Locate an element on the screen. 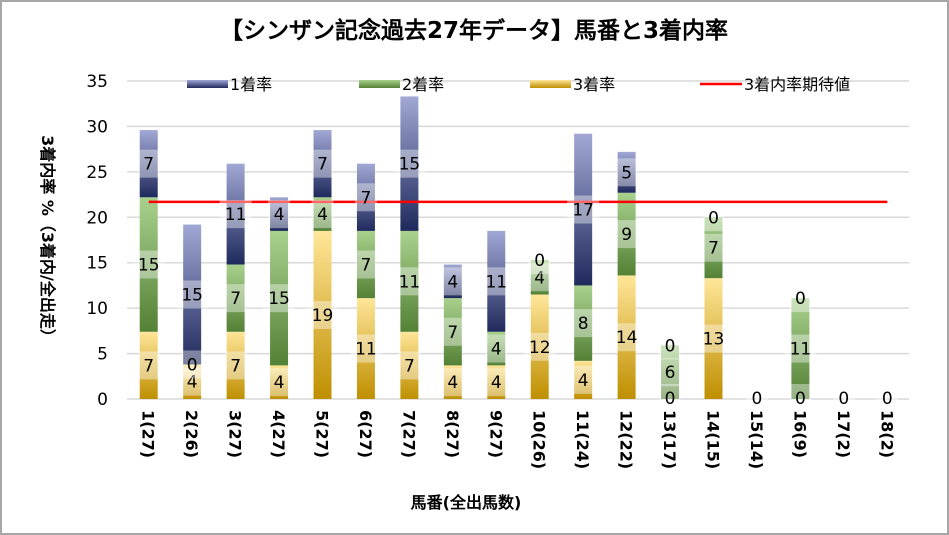 The width and height of the screenshot is (949, 535). x-tick-label: 18(2) is located at coordinates (886, 434).